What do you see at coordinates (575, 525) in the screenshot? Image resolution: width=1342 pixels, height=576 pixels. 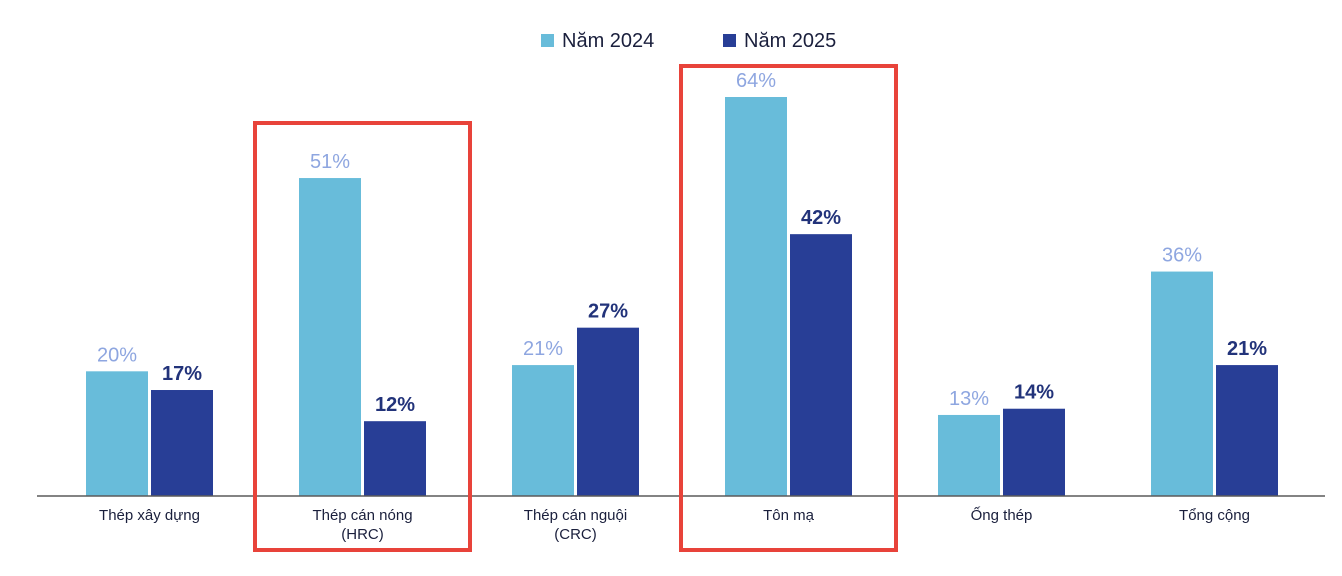 I see `category-label: Thép cán nguội (CRC)` at bounding box center [575, 525].